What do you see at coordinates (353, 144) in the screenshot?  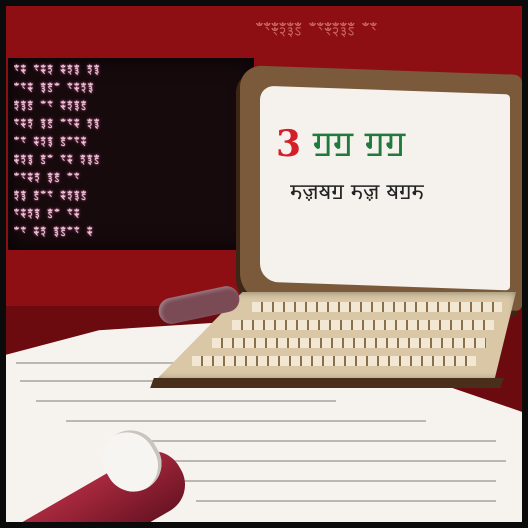 I see `screen-title-text: ॻॻ ॻॻ` at bounding box center [353, 144].